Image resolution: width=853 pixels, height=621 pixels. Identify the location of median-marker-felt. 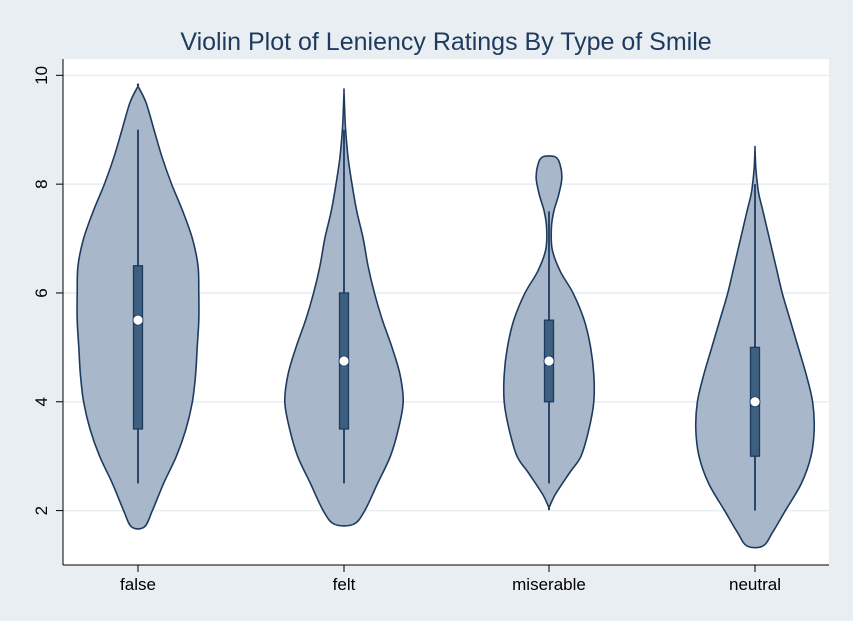
(344, 361).